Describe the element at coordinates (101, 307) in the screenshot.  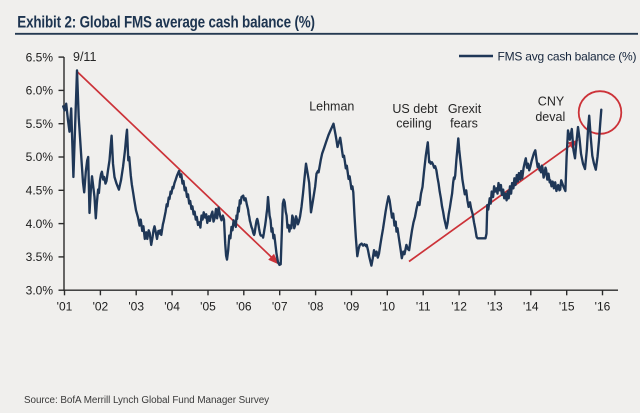
I see `svg-text: '02` at that location.